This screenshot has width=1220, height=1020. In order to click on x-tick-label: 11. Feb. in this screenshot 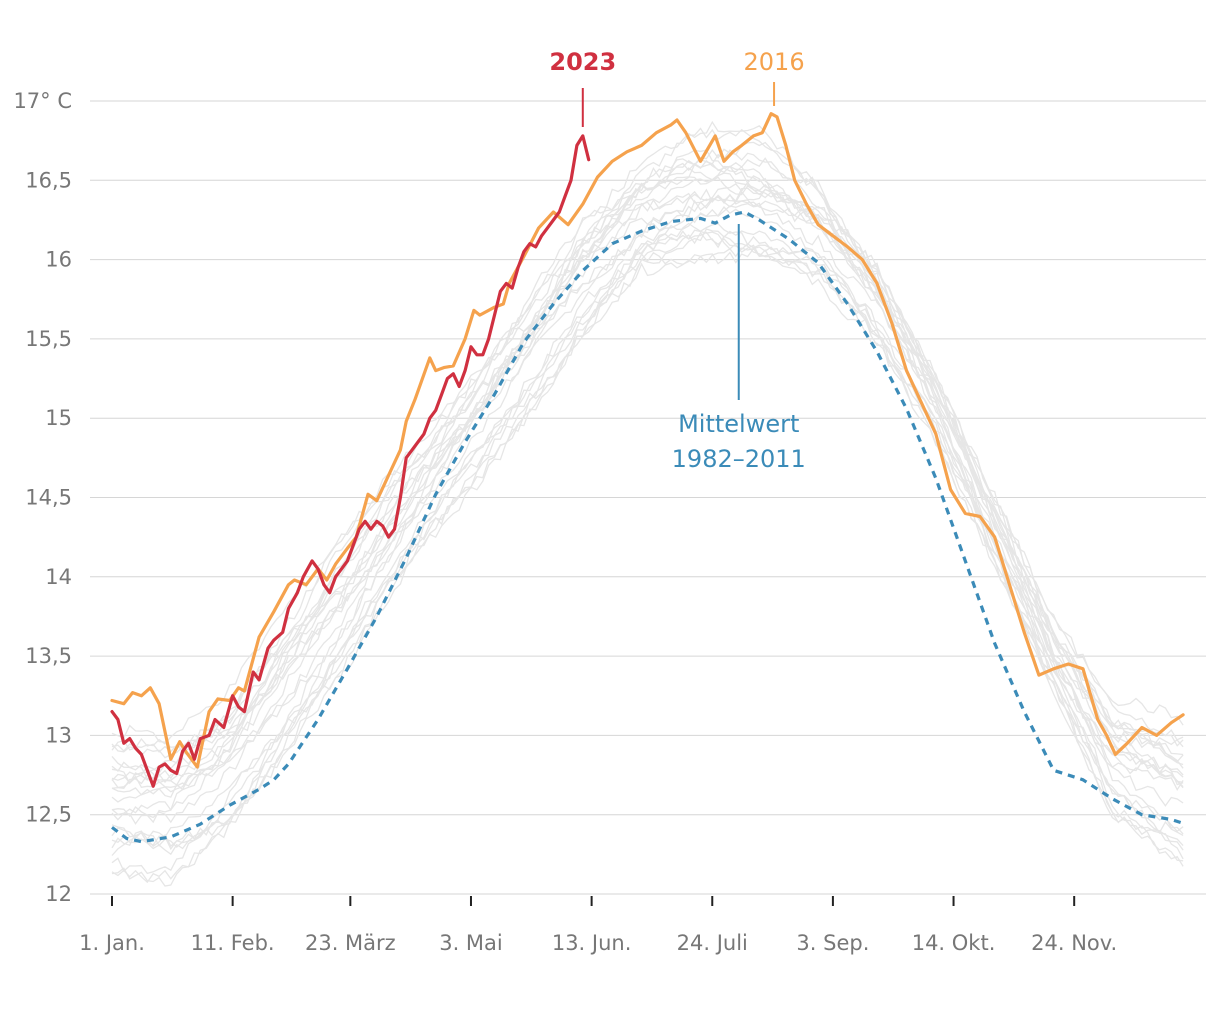, I will do `click(233, 943)`.